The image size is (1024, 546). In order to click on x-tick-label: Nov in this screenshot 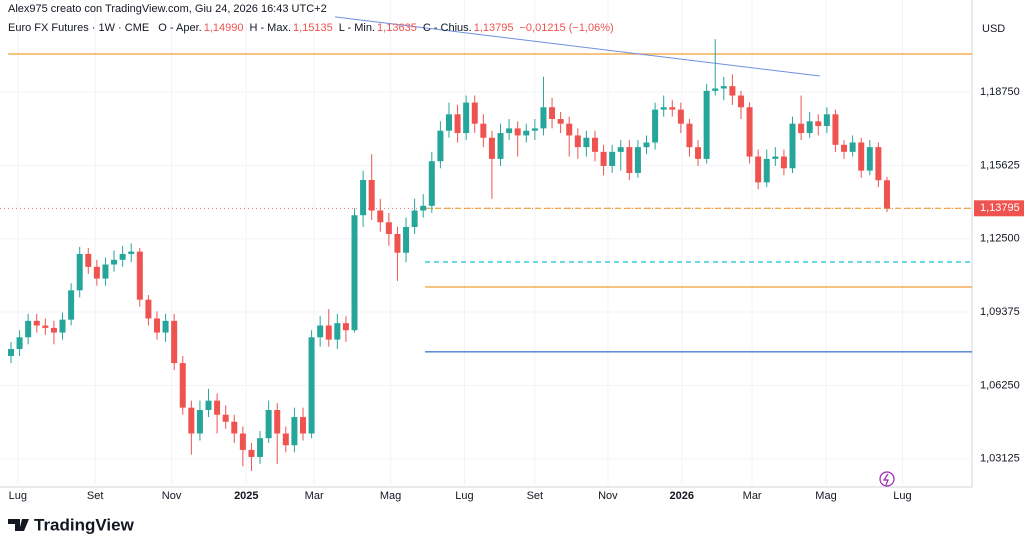, I will do `click(172, 496)`.